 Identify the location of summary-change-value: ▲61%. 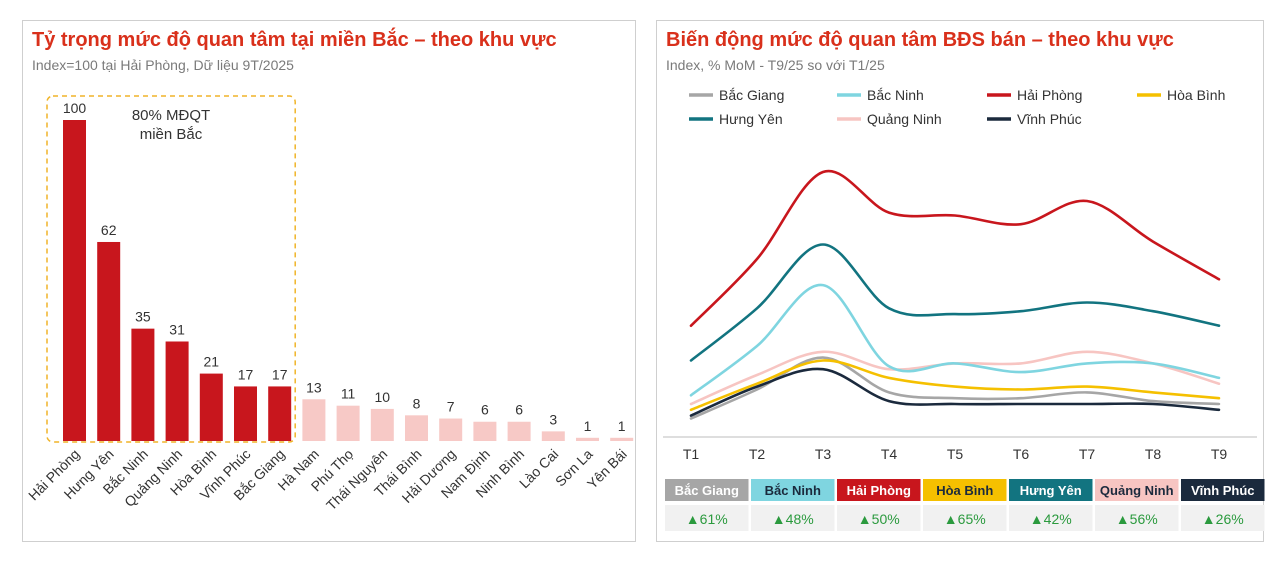
(707, 519).